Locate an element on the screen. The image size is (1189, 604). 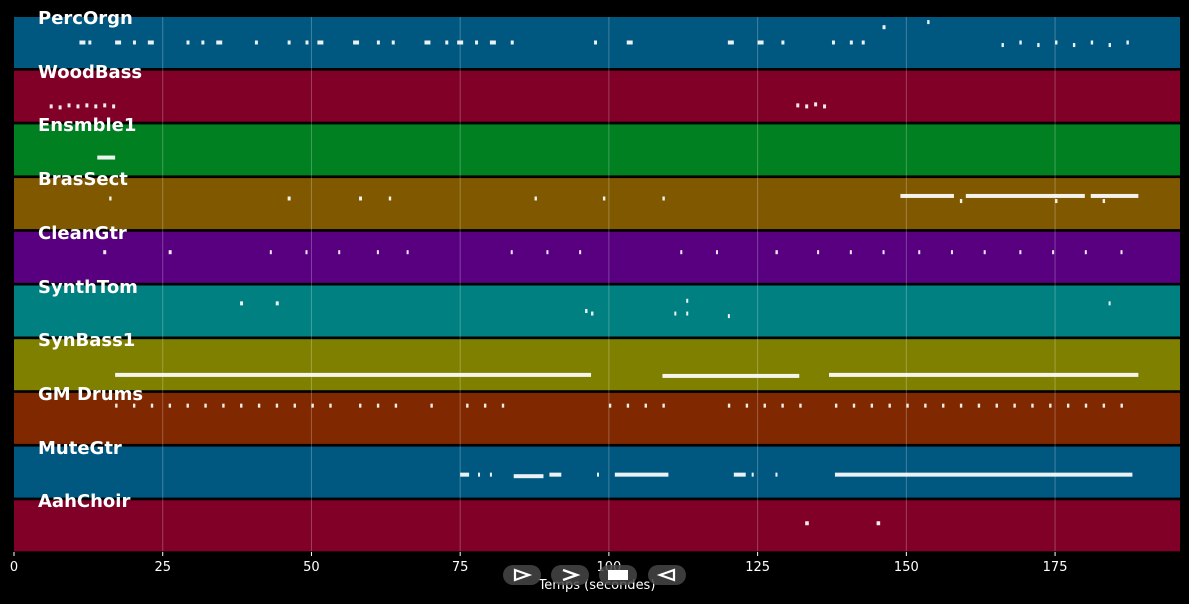
play-button is located at coordinates (522, 575).